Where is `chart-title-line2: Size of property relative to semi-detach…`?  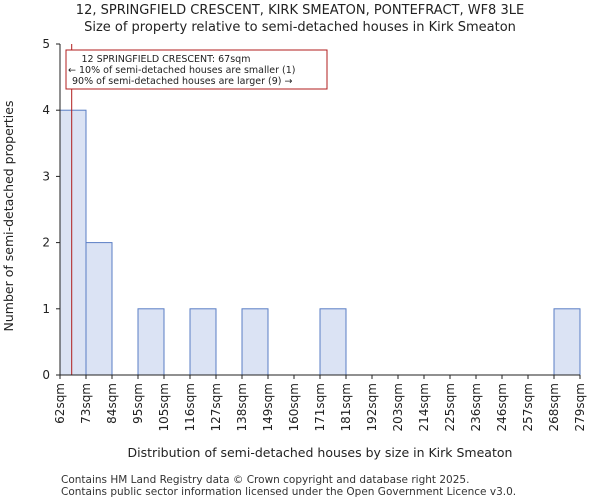 chart-title-line2: Size of property relative to semi-detach… is located at coordinates (300, 27).